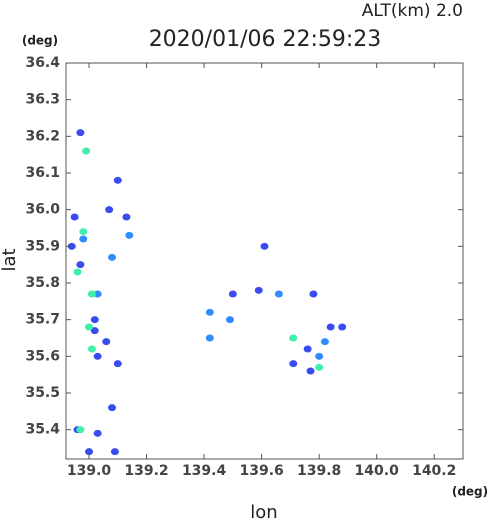  Describe the element at coordinates (204, 471) in the screenshot. I see `x-tick-label: 139.4` at that location.